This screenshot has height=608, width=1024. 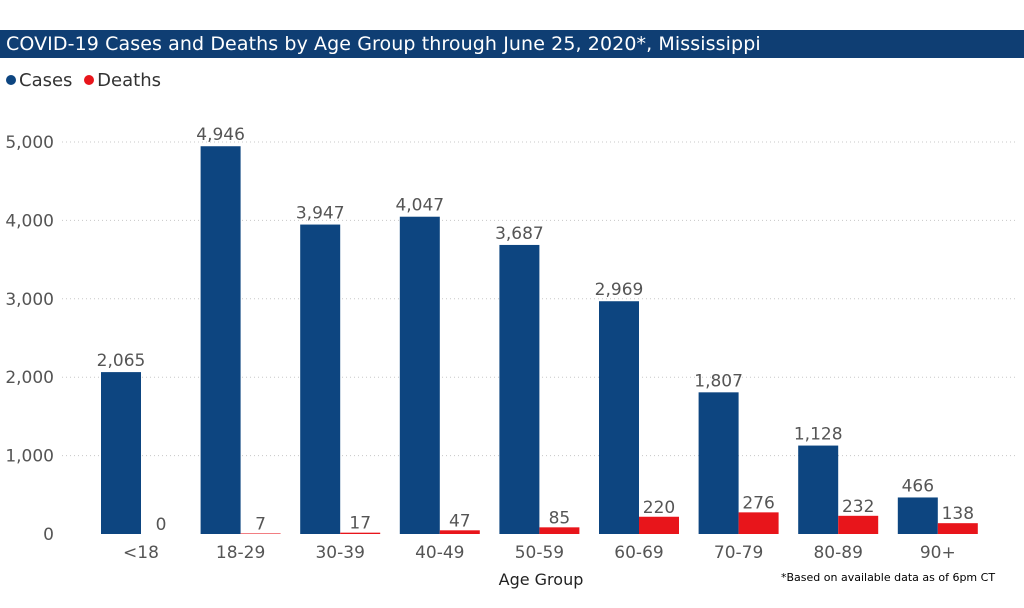 I want to click on data-label-deaths: 0, so click(x=161, y=525).